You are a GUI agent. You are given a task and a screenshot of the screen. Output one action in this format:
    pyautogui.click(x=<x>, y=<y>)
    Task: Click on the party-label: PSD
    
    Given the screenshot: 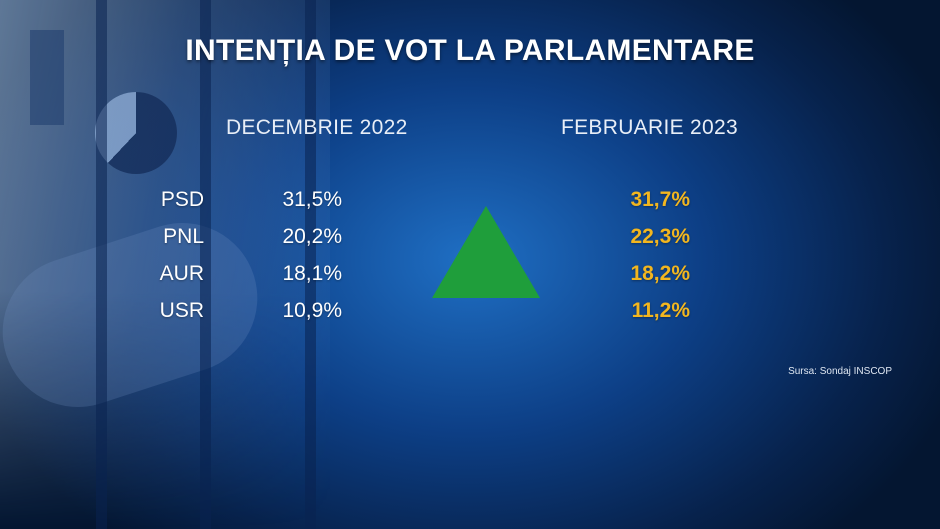 What is the action you would take?
    pyautogui.click(x=182, y=199)
    